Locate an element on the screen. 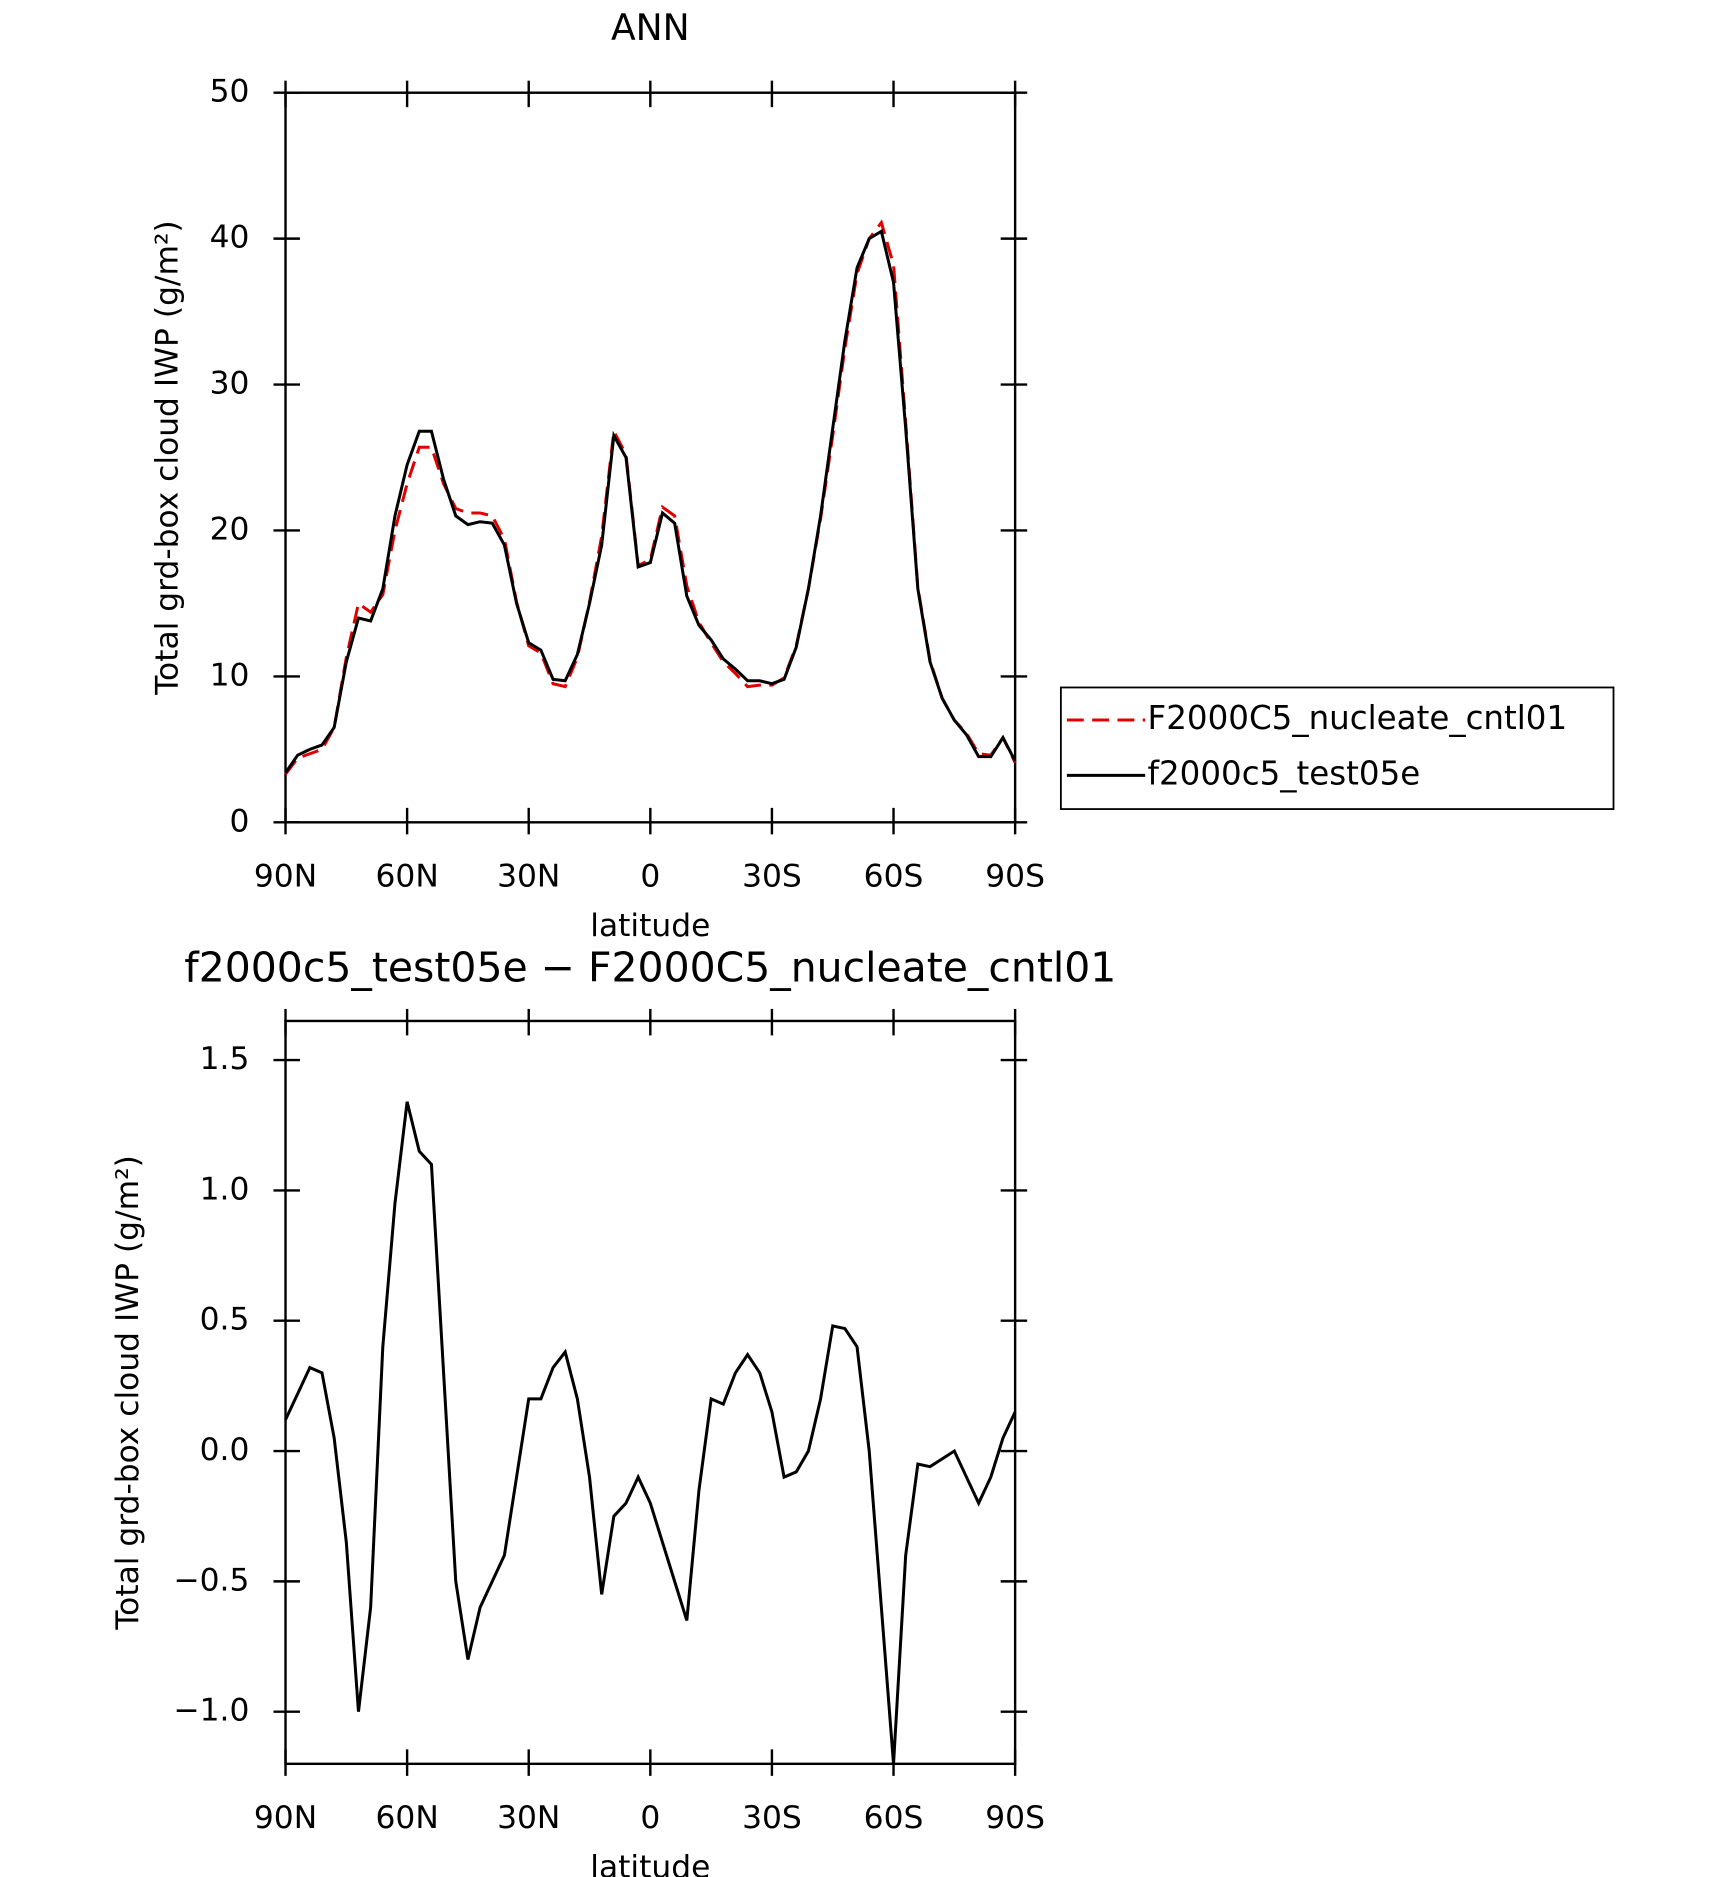  y-tick-label: 30 is located at coordinates (230, 384).